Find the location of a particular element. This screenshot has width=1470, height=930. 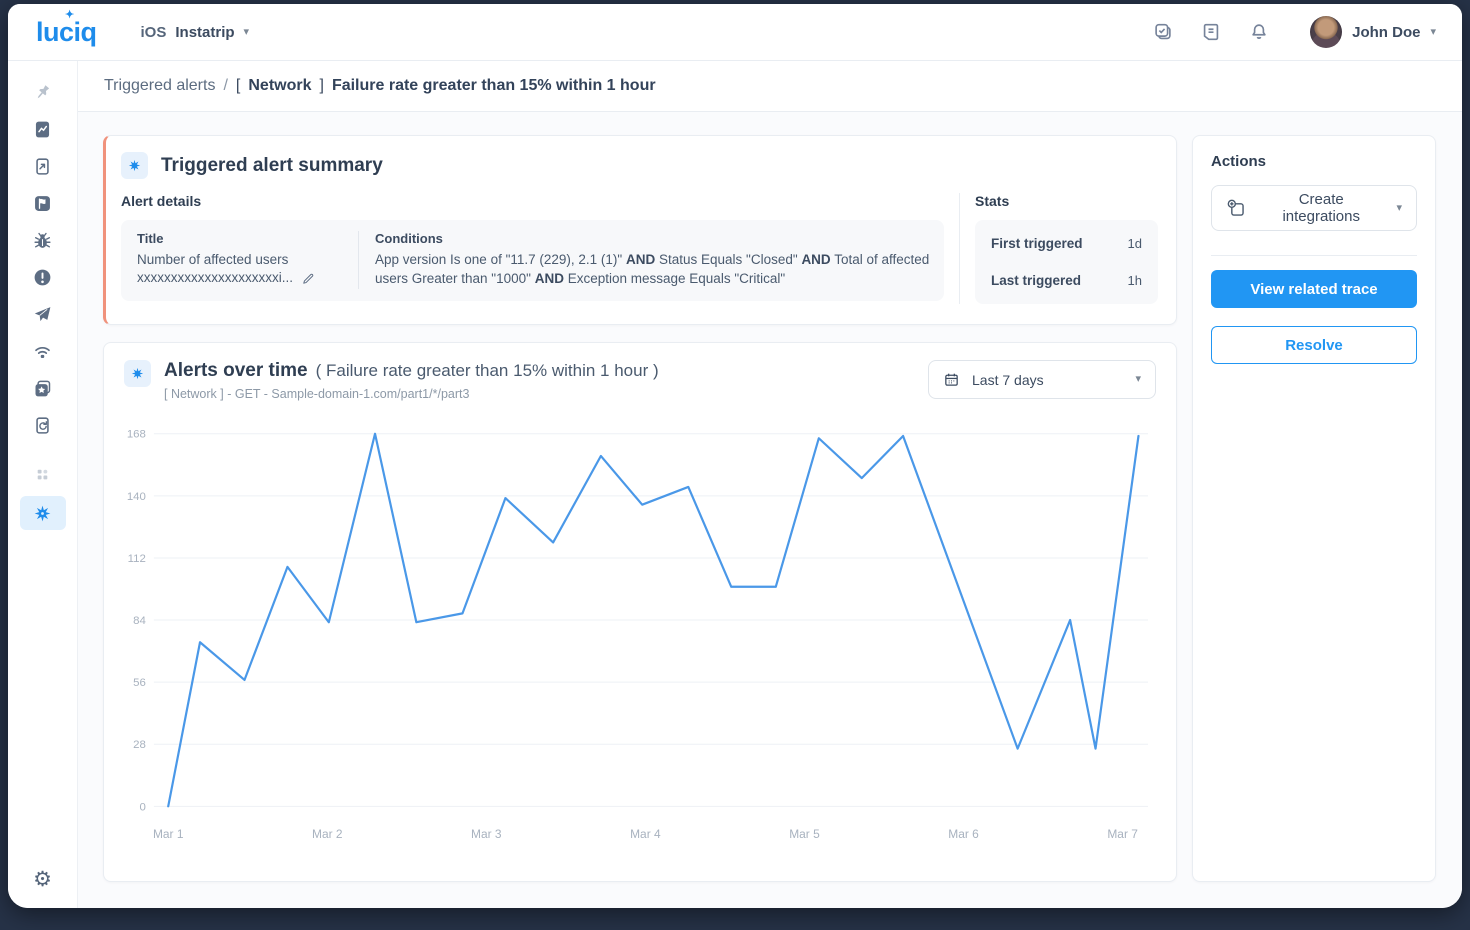

tasks-icon is located at coordinates (1163, 32).